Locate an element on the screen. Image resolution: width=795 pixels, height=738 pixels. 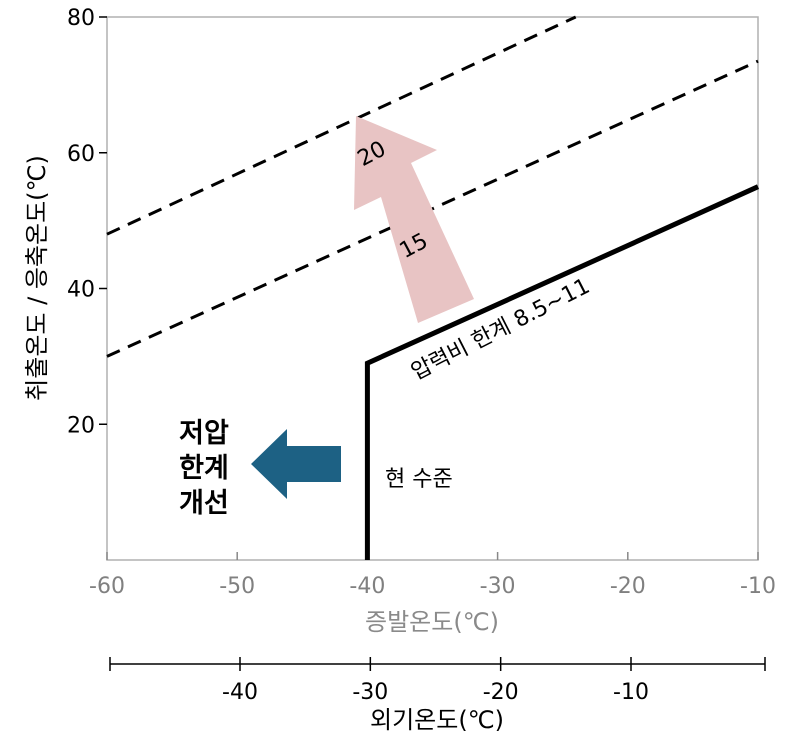
x-tick-label-5: -10 is located at coordinates (758, 586).